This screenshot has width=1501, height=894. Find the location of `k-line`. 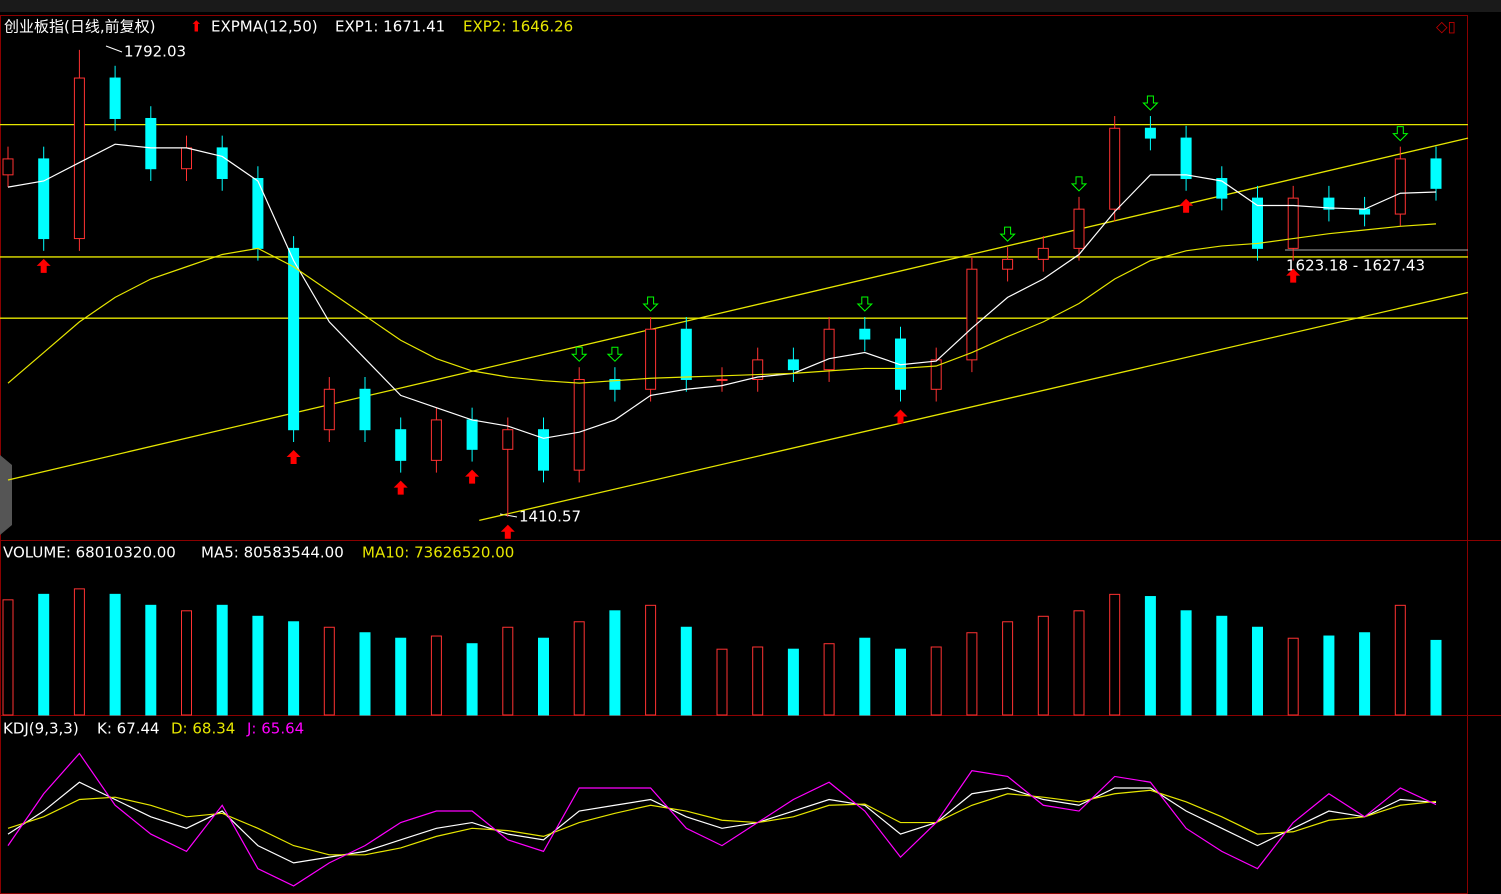

k-line is located at coordinates (722, 822).